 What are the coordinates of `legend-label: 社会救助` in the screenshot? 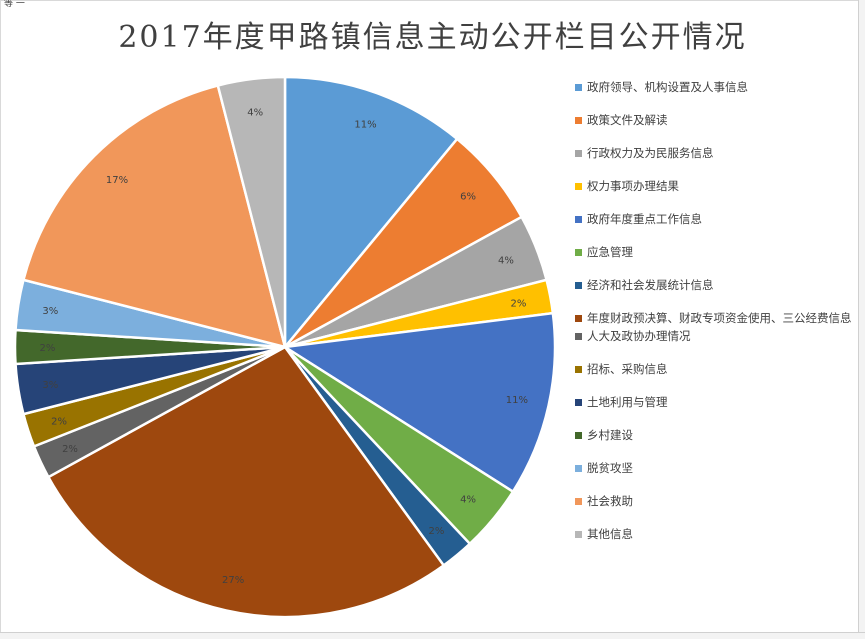 It's located at (610, 501).